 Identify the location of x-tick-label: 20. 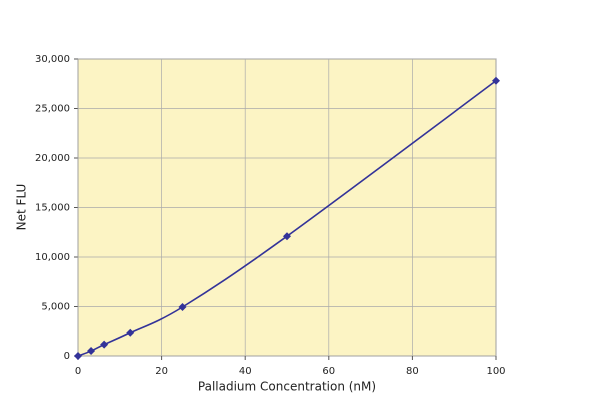
(161, 371).